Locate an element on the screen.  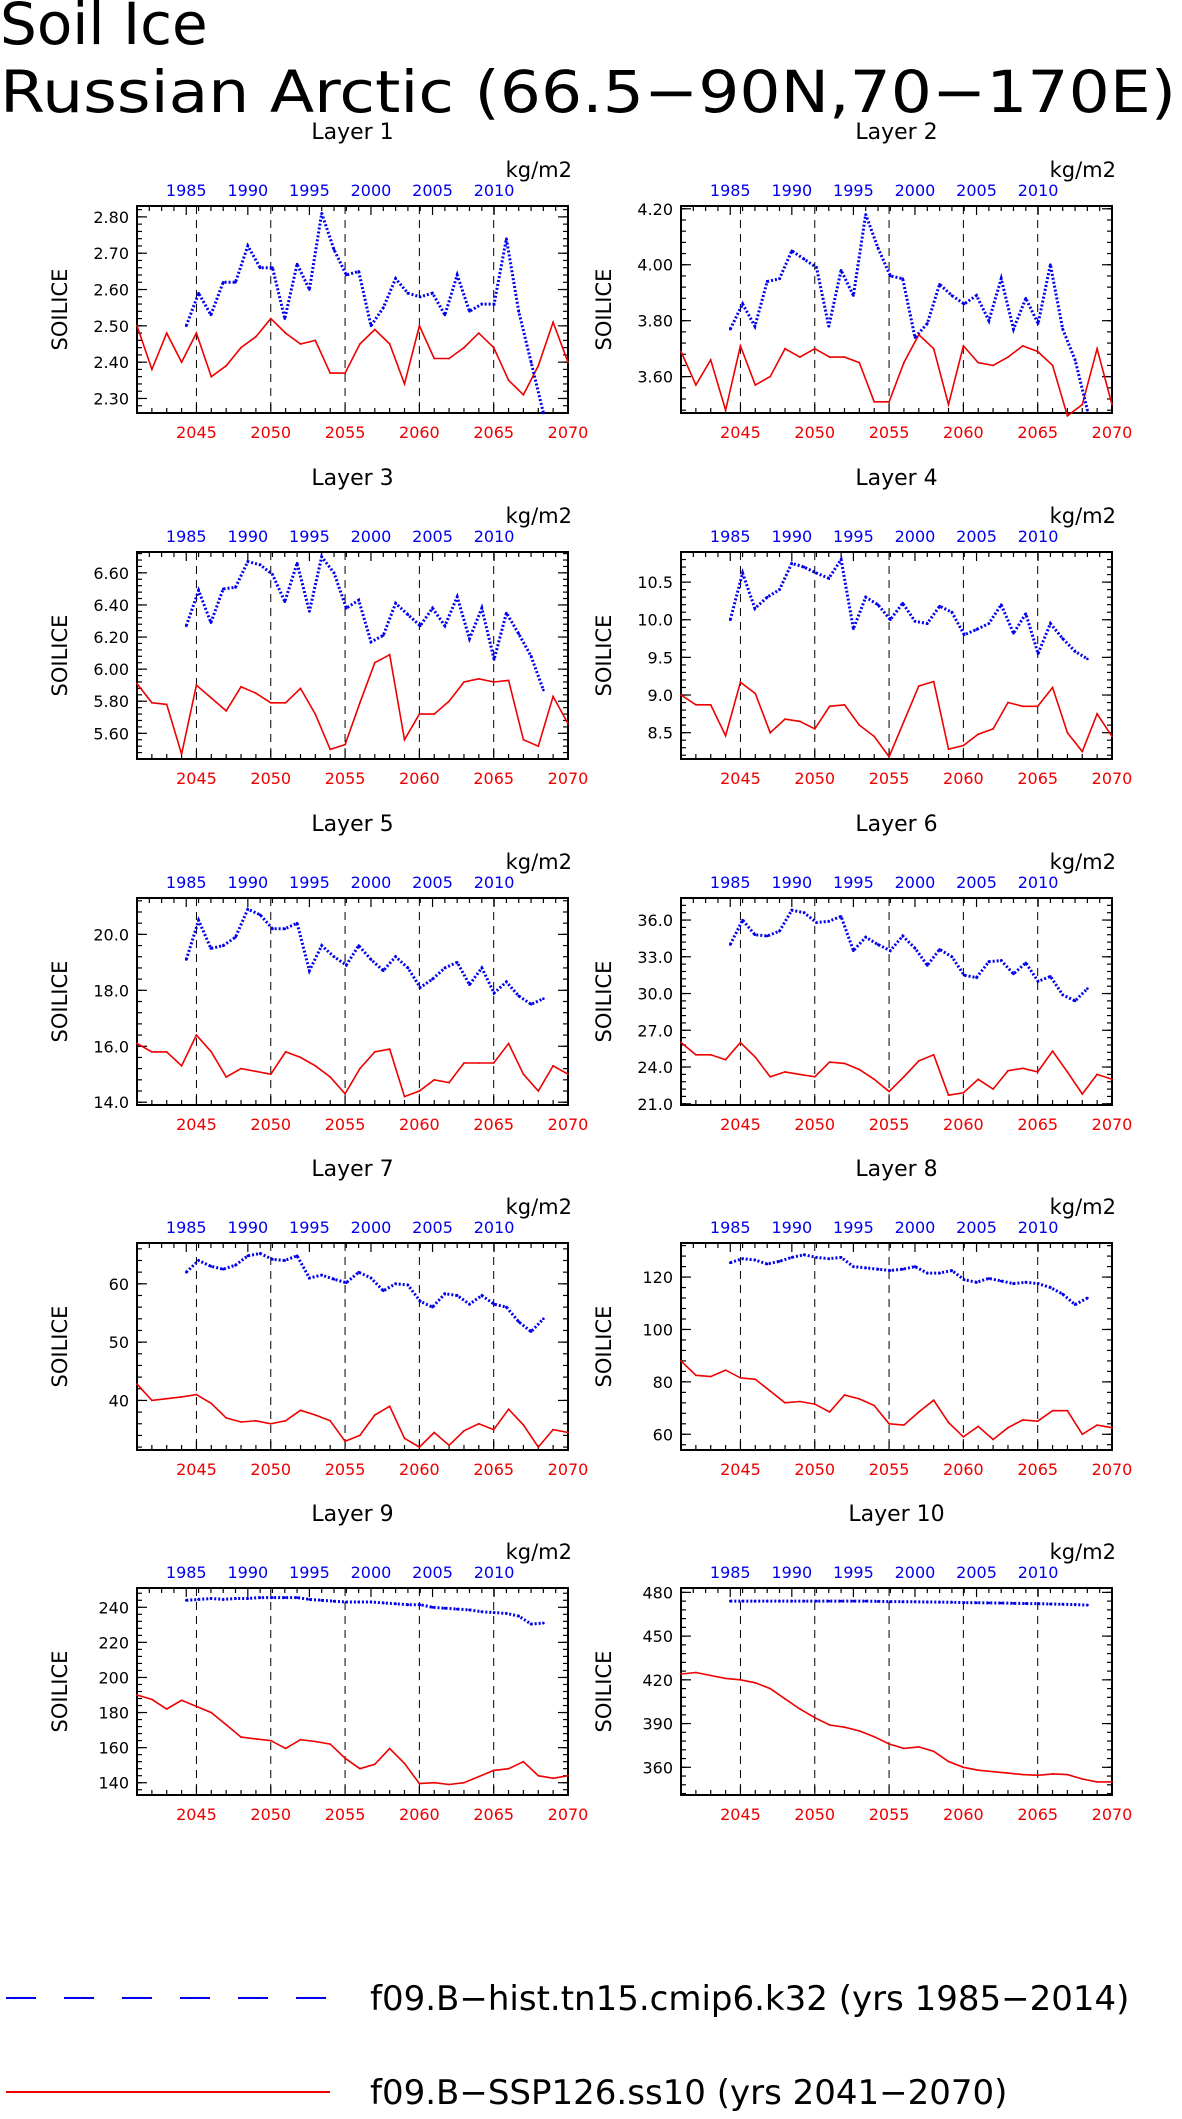
y-tick-label: 420 is located at coordinates (657, 1680).